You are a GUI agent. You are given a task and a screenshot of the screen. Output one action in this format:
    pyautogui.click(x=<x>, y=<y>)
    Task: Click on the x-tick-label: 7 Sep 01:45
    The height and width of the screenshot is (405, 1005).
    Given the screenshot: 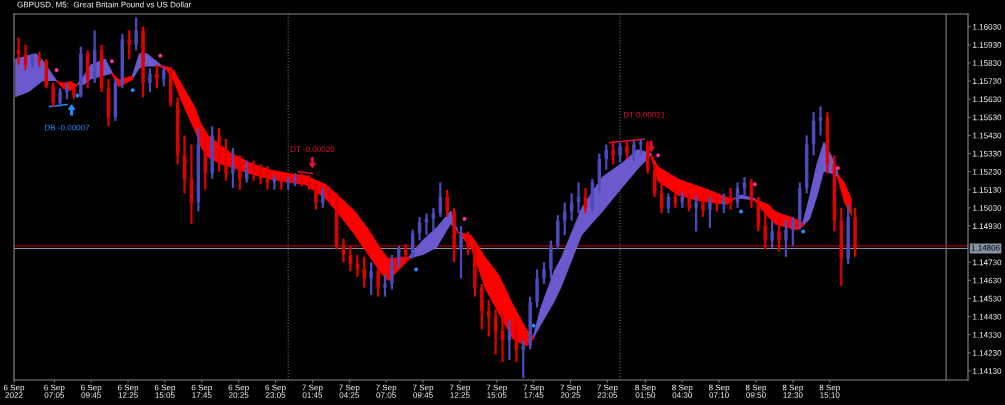 What is the action you would take?
    pyautogui.click(x=312, y=391)
    